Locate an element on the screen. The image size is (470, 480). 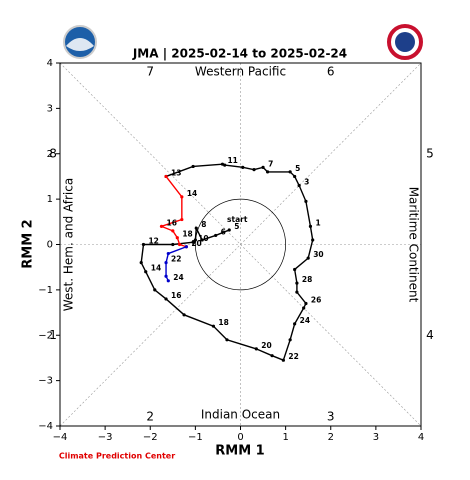
phase-label: 5 is located at coordinates (430, 153).